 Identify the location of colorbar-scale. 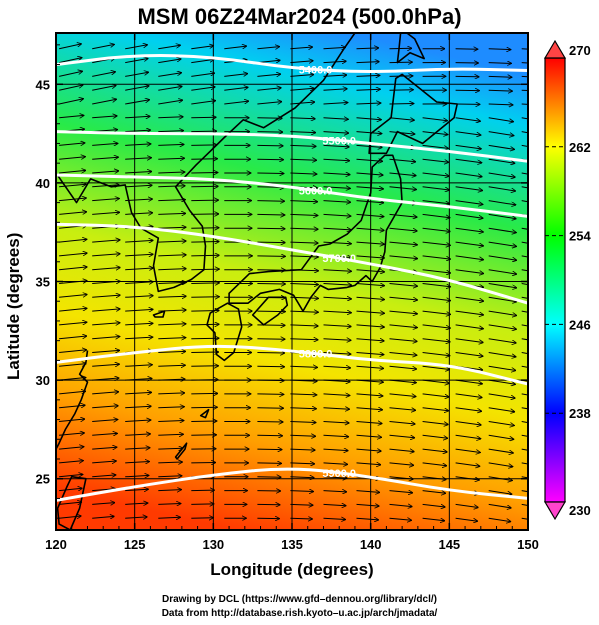
(555, 280).